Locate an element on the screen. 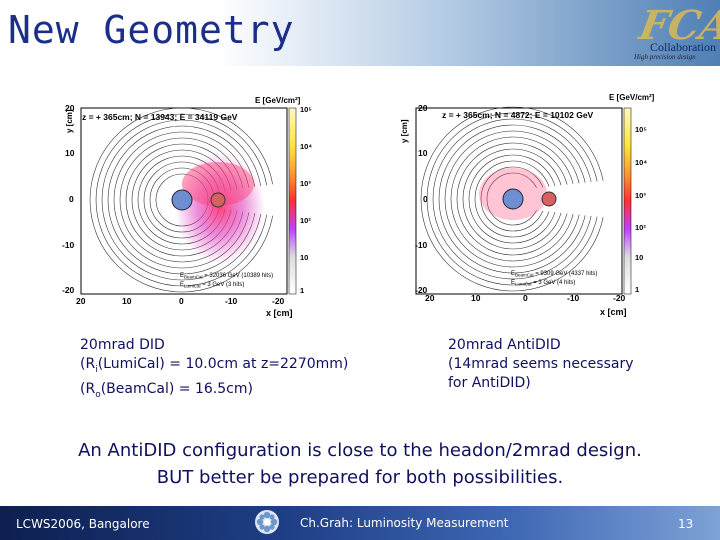  right-ztick-1: 1 is located at coordinates (637, 289).